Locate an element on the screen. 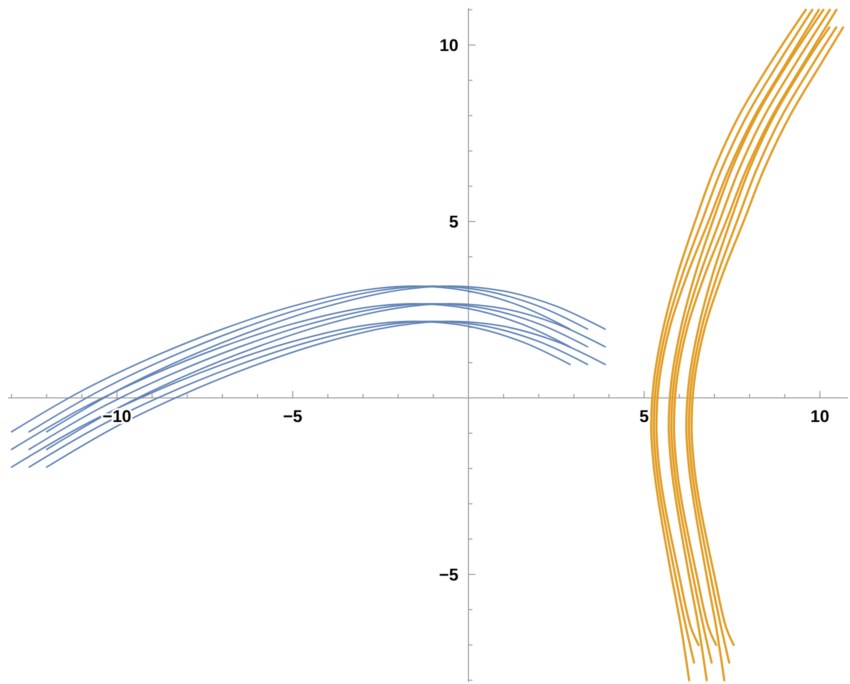 The image size is (850, 684). y-tick-label: 5 is located at coordinates (453, 222).